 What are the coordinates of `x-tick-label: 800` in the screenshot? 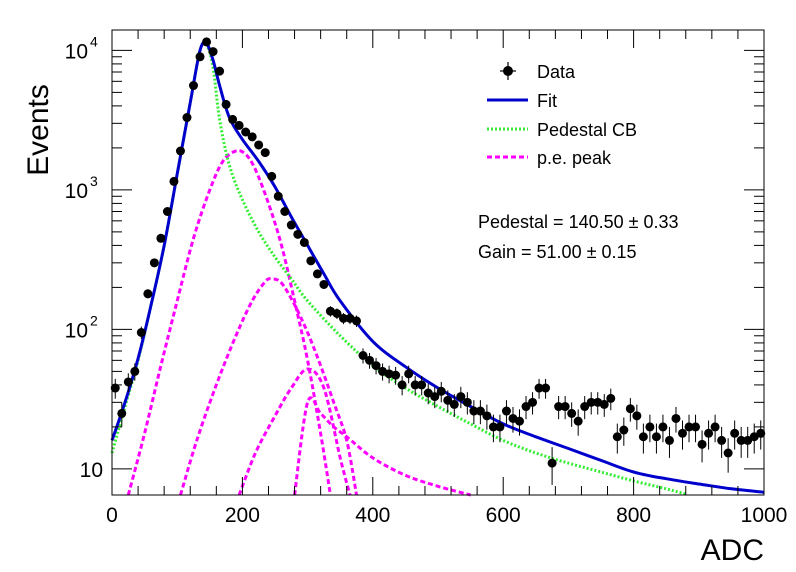 It's located at (633, 515).